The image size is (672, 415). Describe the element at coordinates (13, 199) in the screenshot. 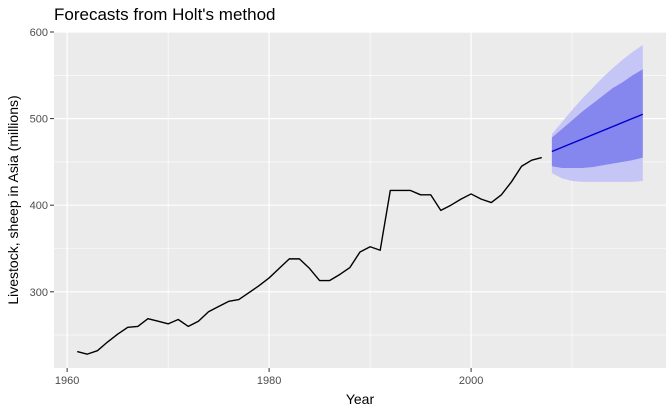

I see `y-axis-label: Livestock, sheep in Asia (millions)` at that location.